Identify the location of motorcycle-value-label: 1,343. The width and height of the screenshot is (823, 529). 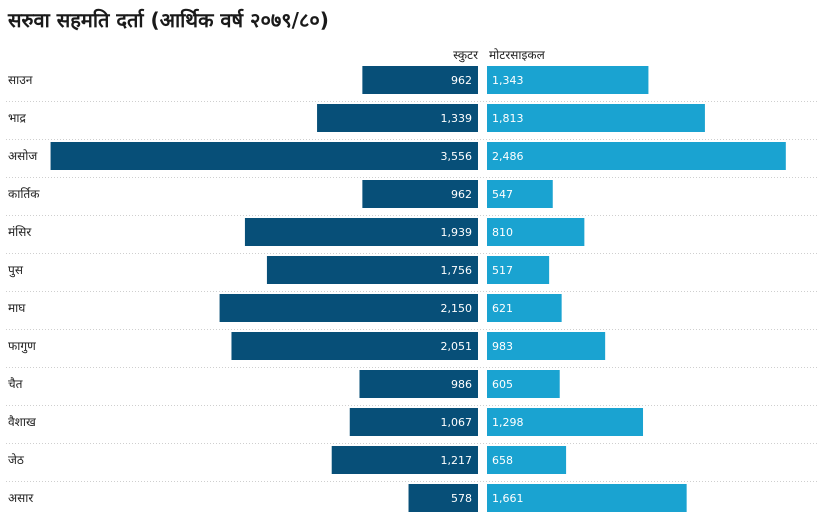
(508, 80).